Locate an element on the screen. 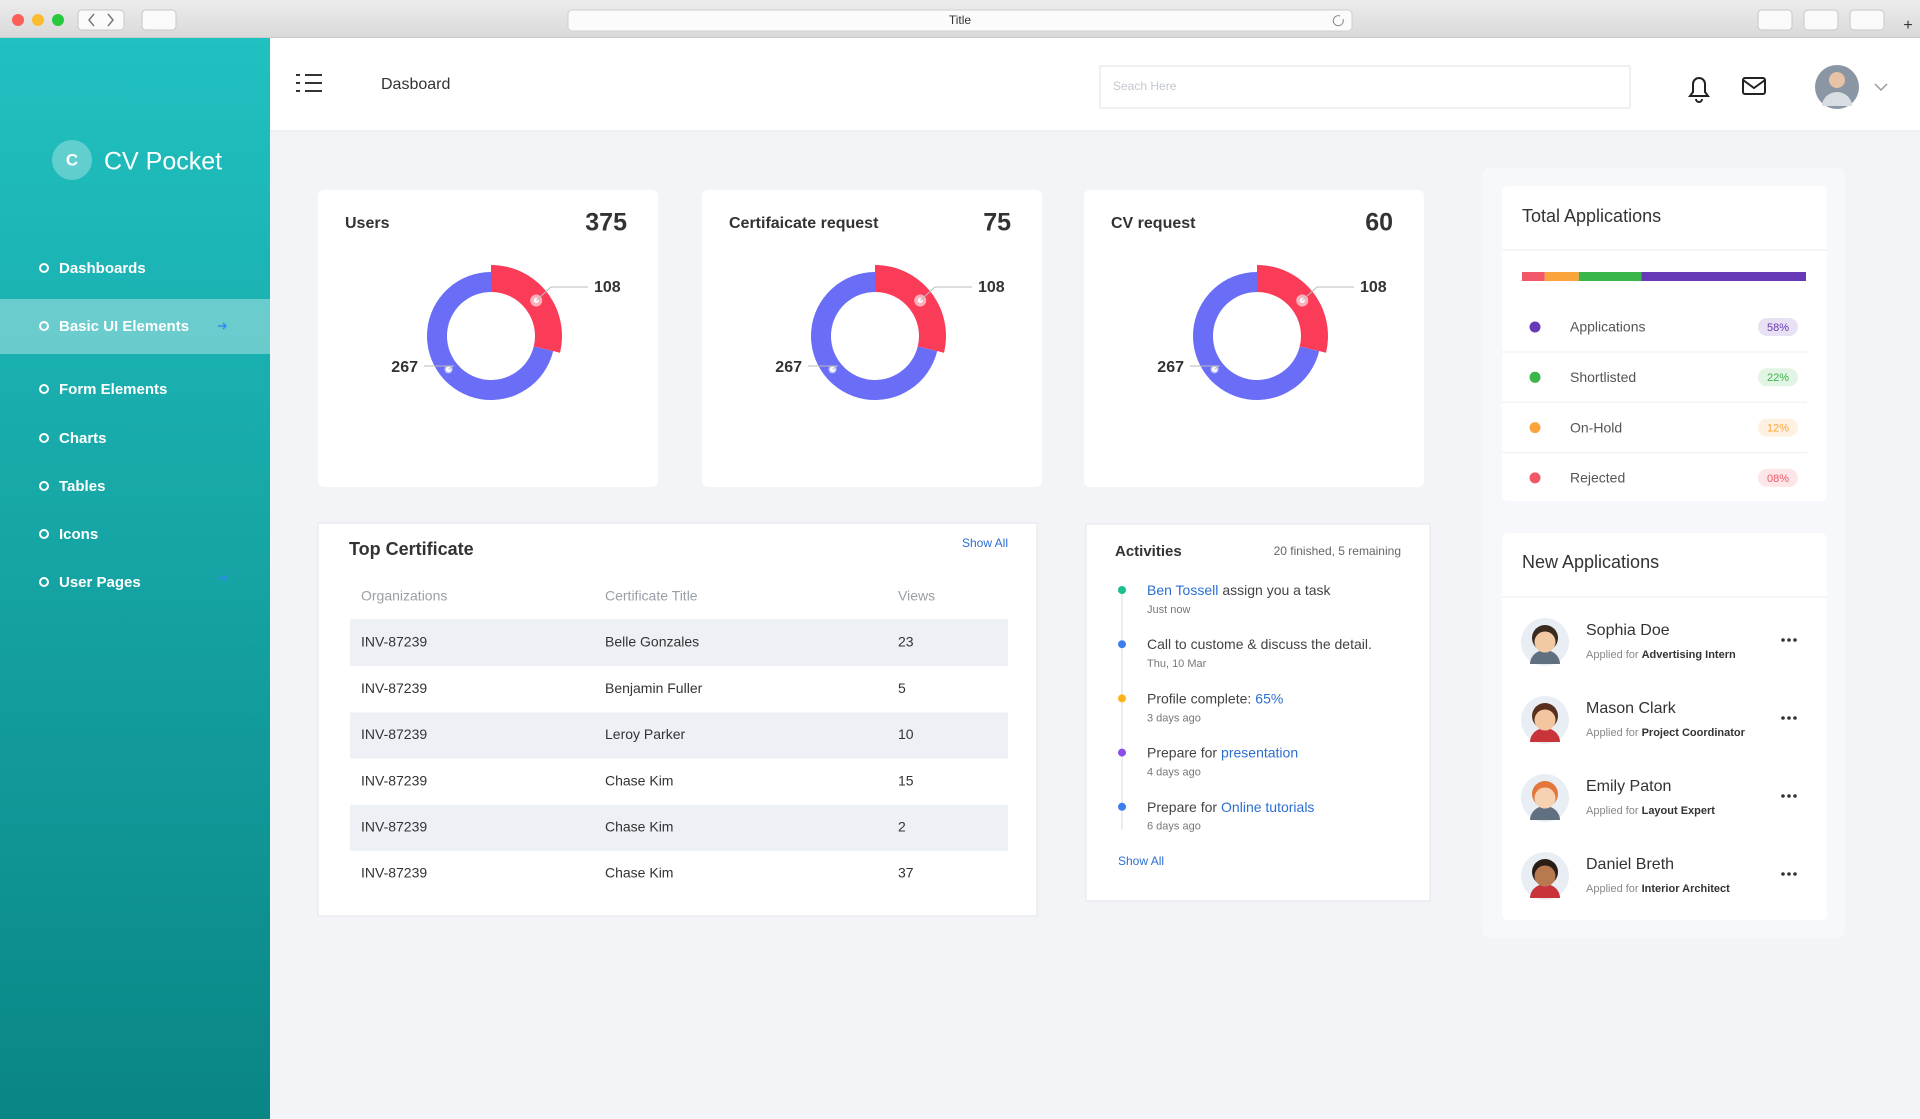 The height and width of the screenshot is (1119, 1920). menu-item: Form Elements is located at coordinates (113, 389).